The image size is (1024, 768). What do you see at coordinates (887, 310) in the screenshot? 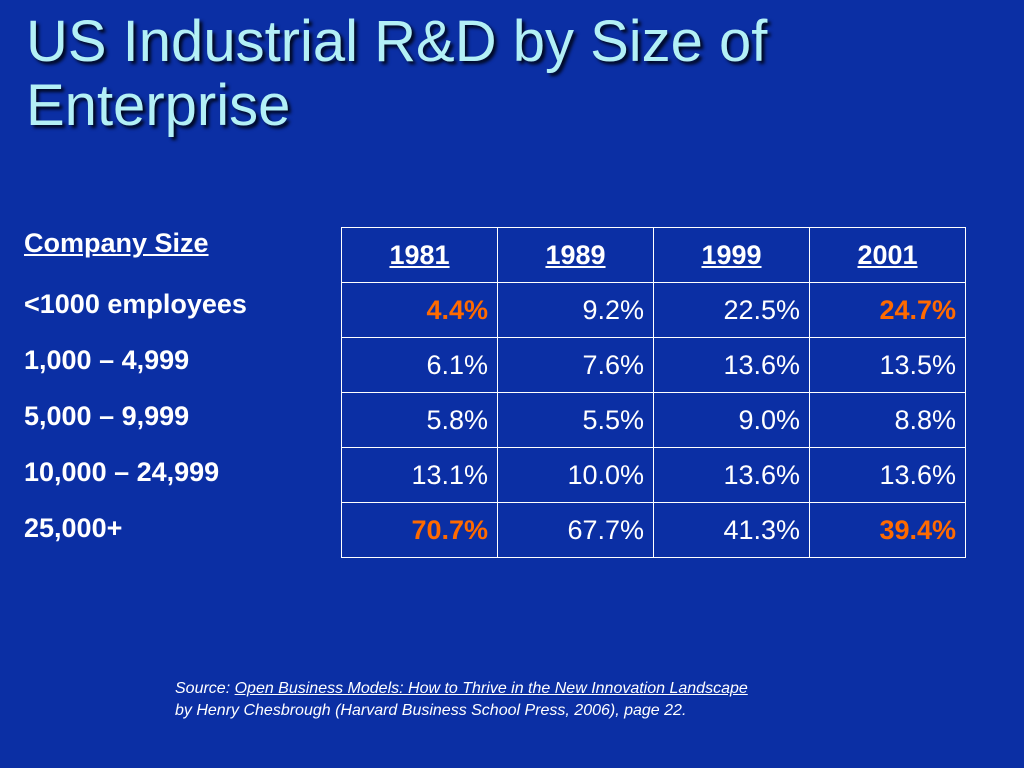
I see `table-cell-highlight: 24.7%` at bounding box center [887, 310].